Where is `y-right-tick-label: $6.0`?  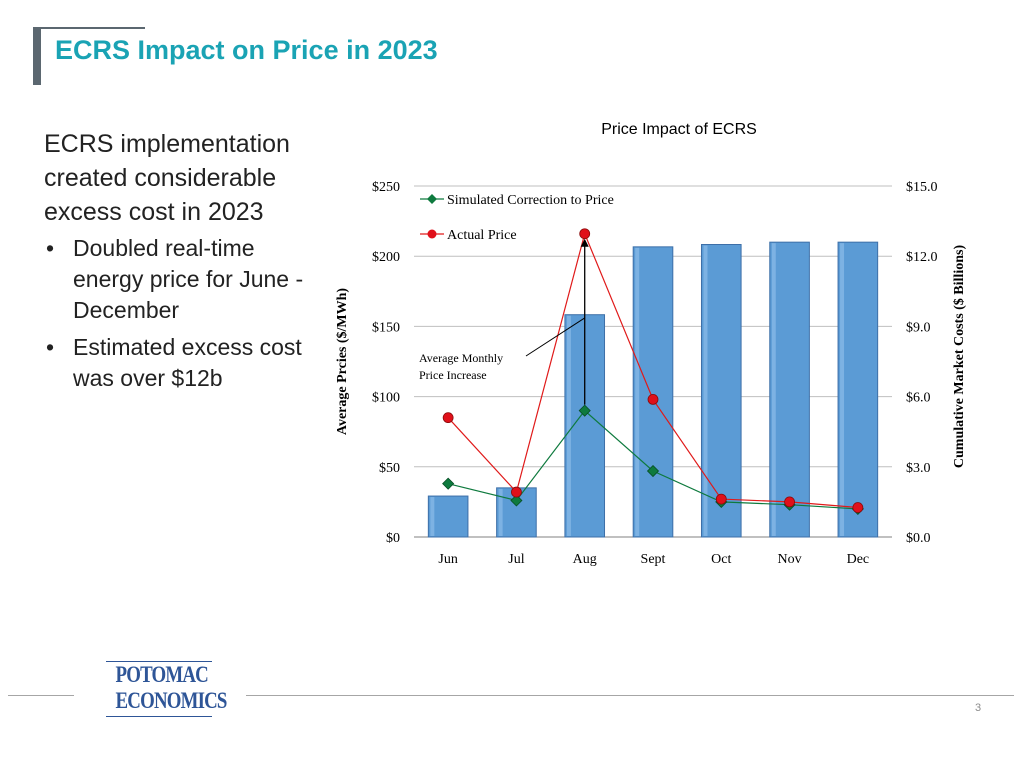
y-right-tick-label: $6.0 is located at coordinates (918, 398).